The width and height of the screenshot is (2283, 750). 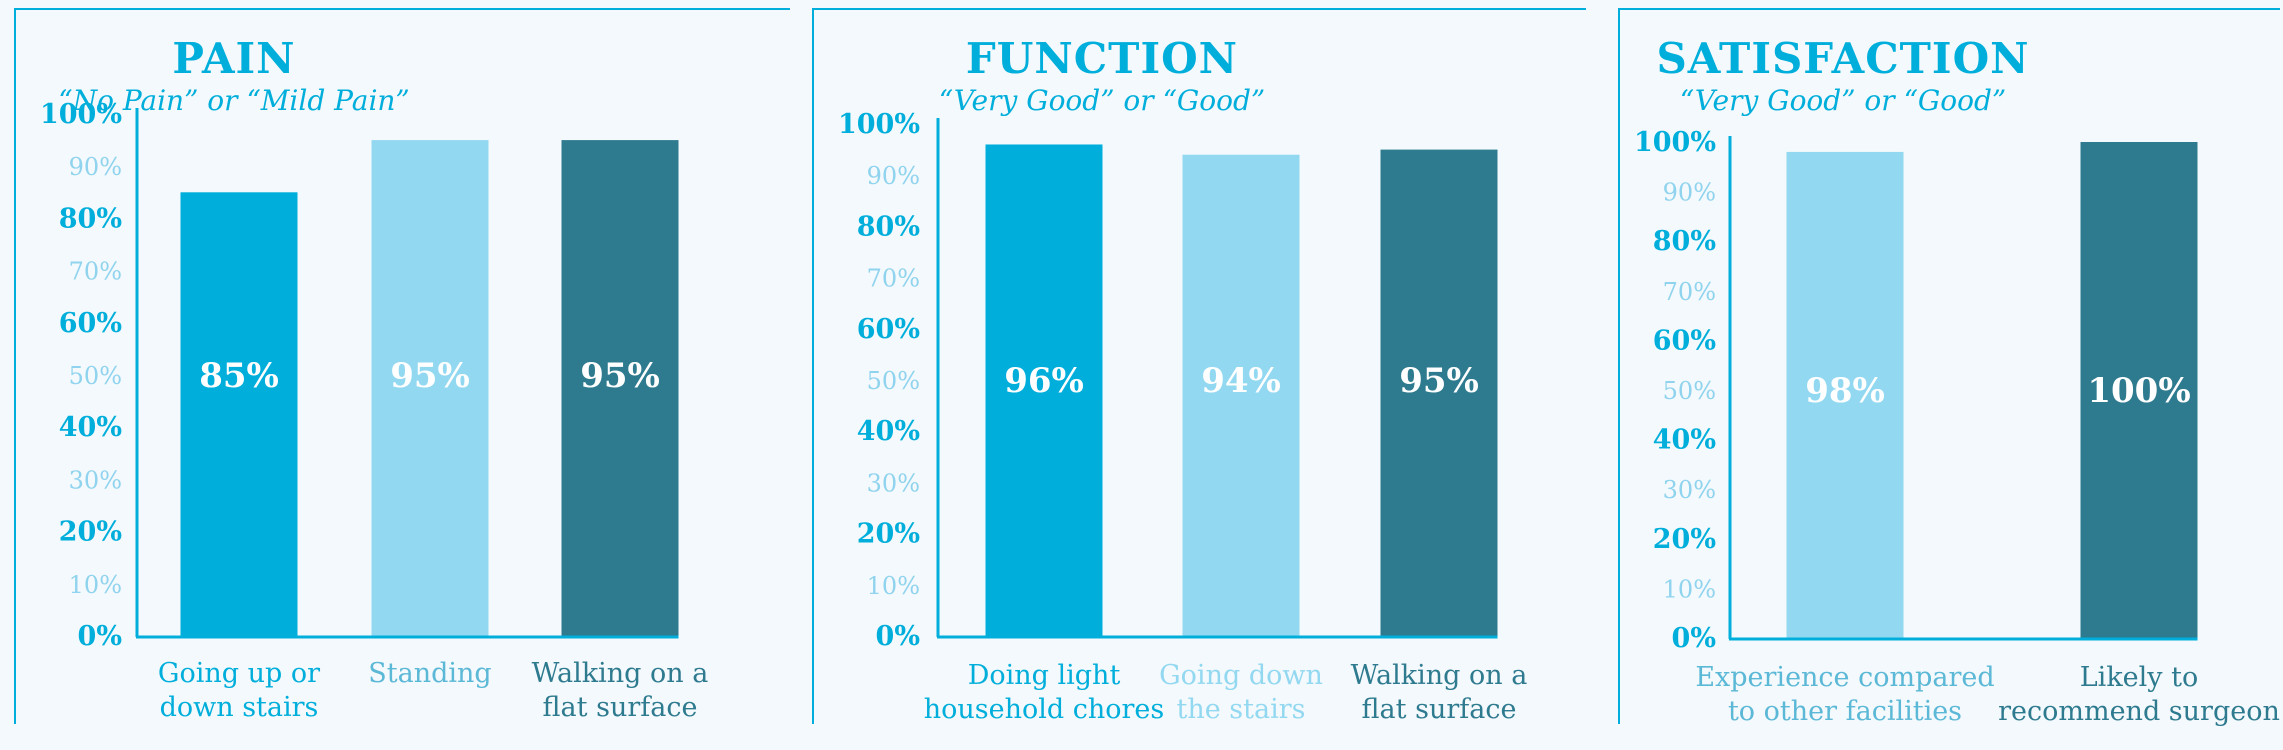 What do you see at coordinates (1843, 58) in the screenshot?
I see `panel-title: SATISFACTION` at bounding box center [1843, 58].